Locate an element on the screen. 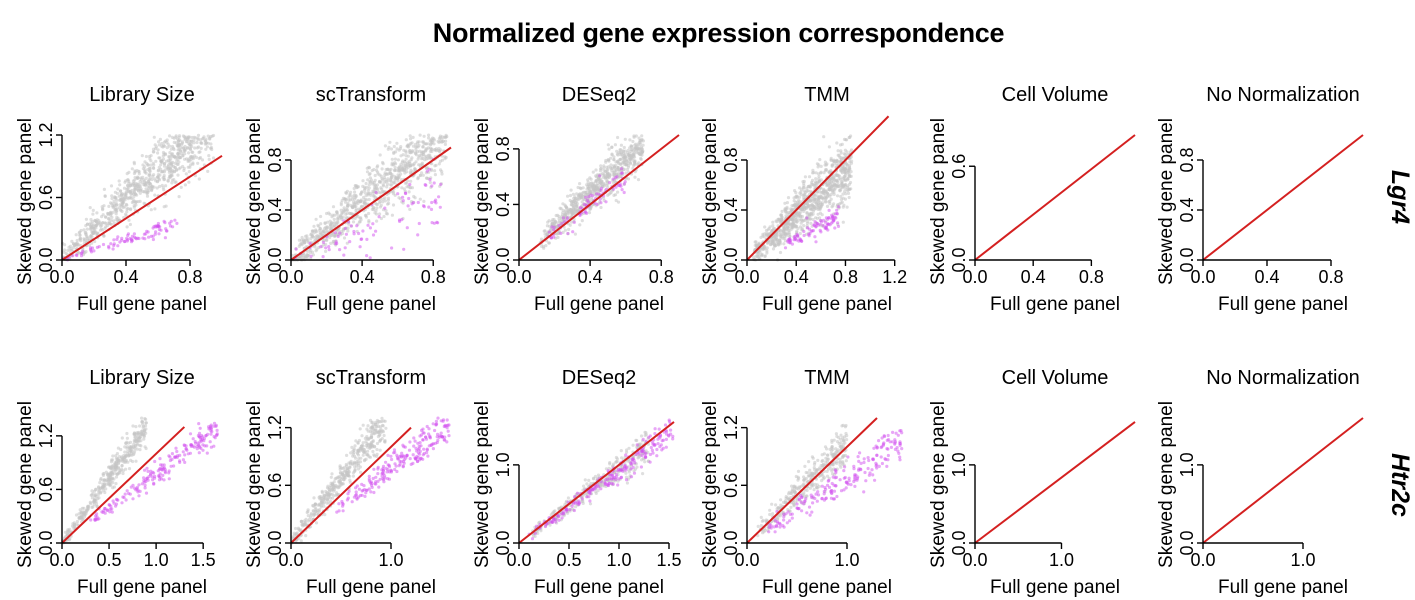 This screenshot has height=600, width=1415. y-tick-label: 0.8 is located at coordinates (1187, 159).